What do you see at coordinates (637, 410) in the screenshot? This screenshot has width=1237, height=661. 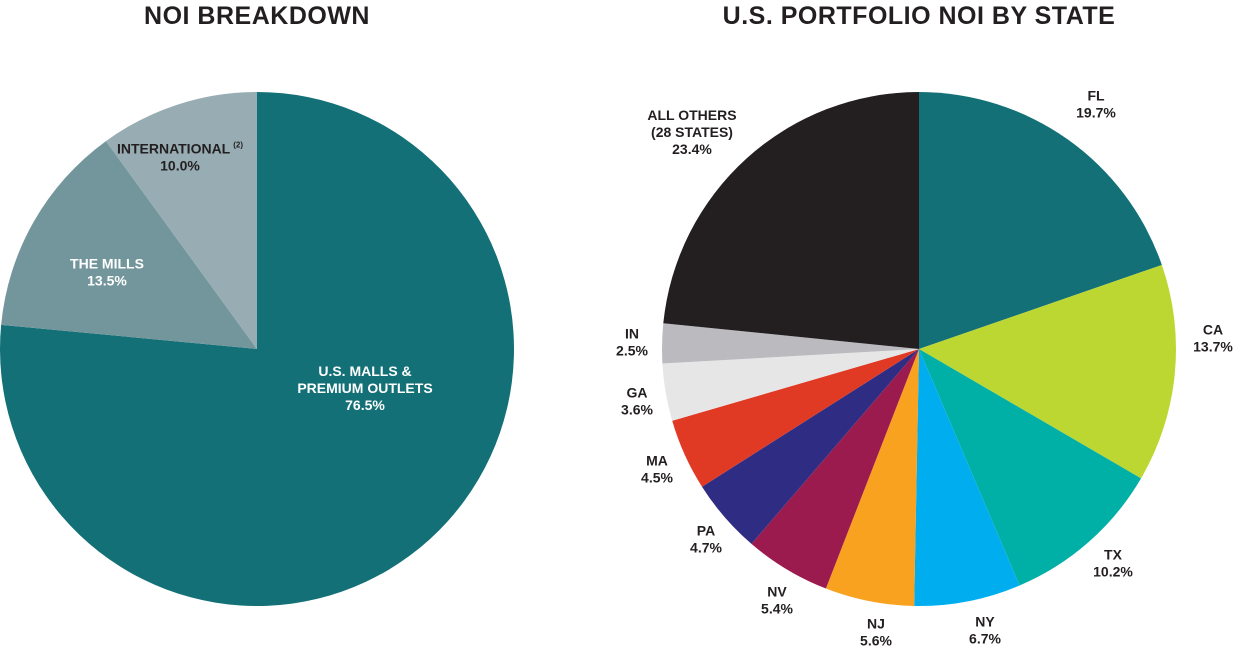 I see `pie2-data-label-ga: 3.6%` at bounding box center [637, 410].